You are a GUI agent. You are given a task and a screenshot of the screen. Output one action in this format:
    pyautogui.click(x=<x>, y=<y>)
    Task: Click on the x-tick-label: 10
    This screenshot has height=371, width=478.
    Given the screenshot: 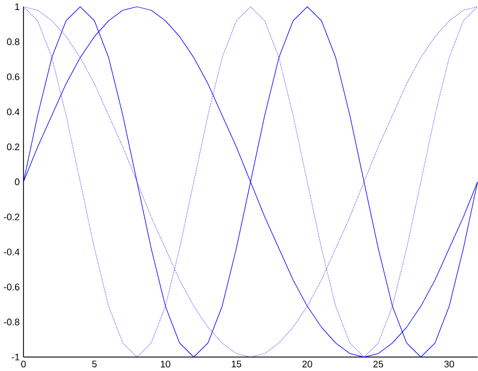 What is the action you would take?
    pyautogui.click(x=165, y=364)
    